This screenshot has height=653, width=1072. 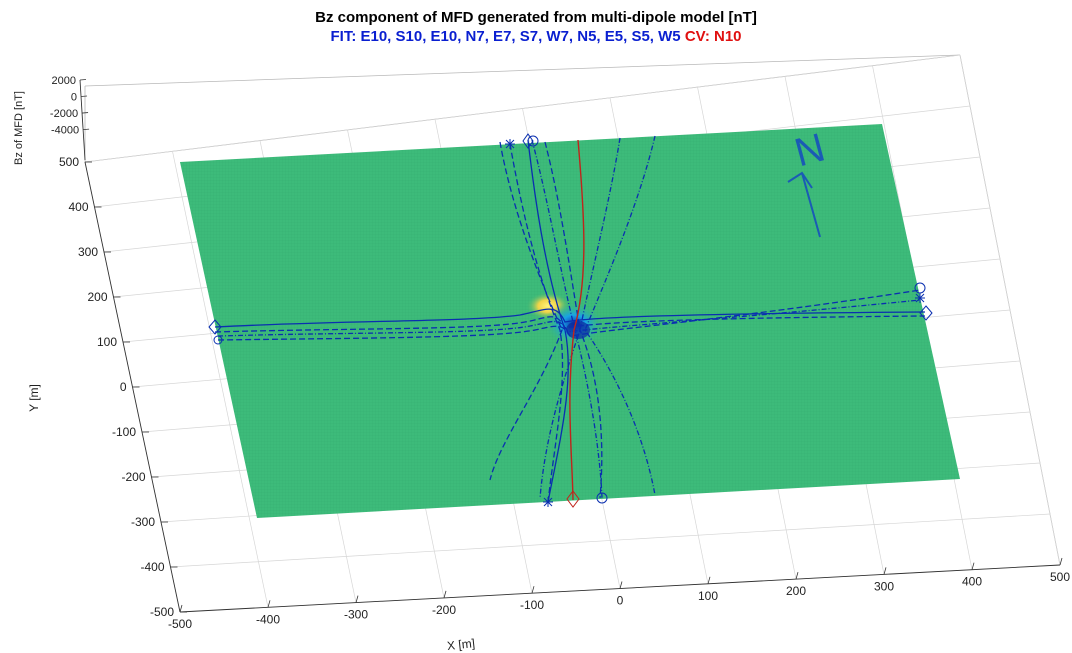 What do you see at coordinates (796, 591) in the screenshot?
I see `x-tick-label: 200` at bounding box center [796, 591].